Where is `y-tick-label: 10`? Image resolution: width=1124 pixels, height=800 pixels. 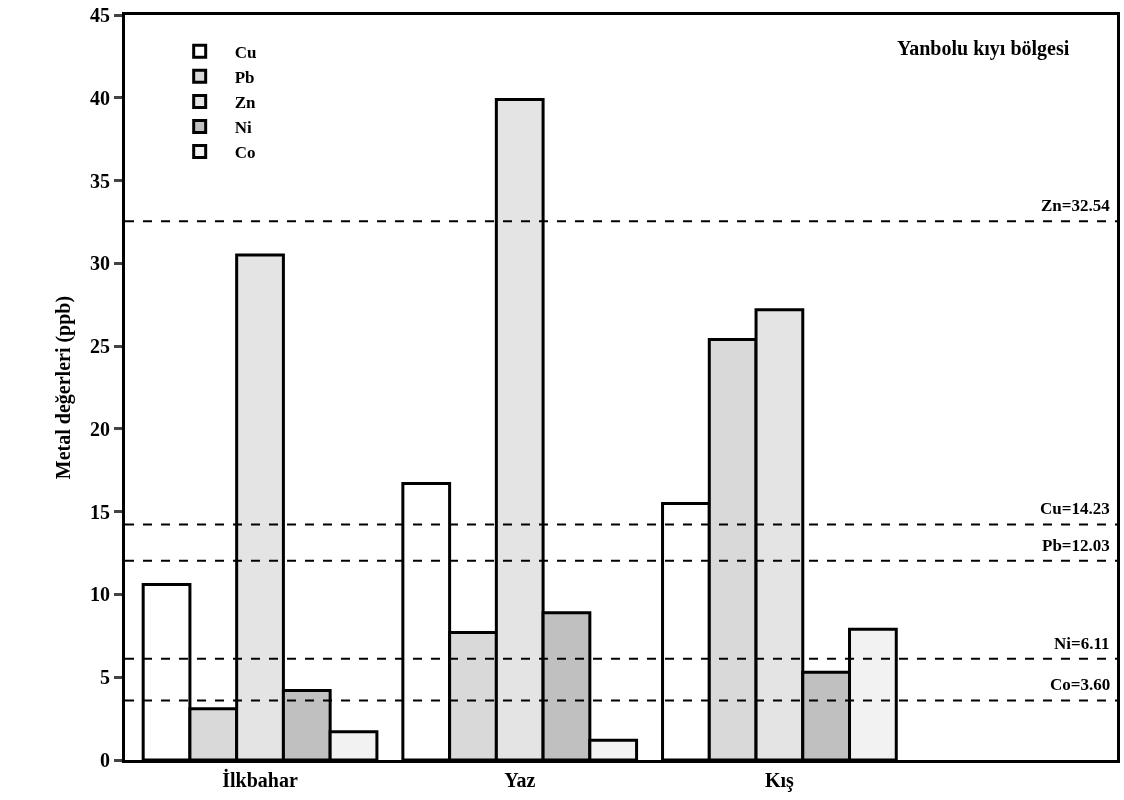 y-tick-label: 10 is located at coordinates (100, 594).